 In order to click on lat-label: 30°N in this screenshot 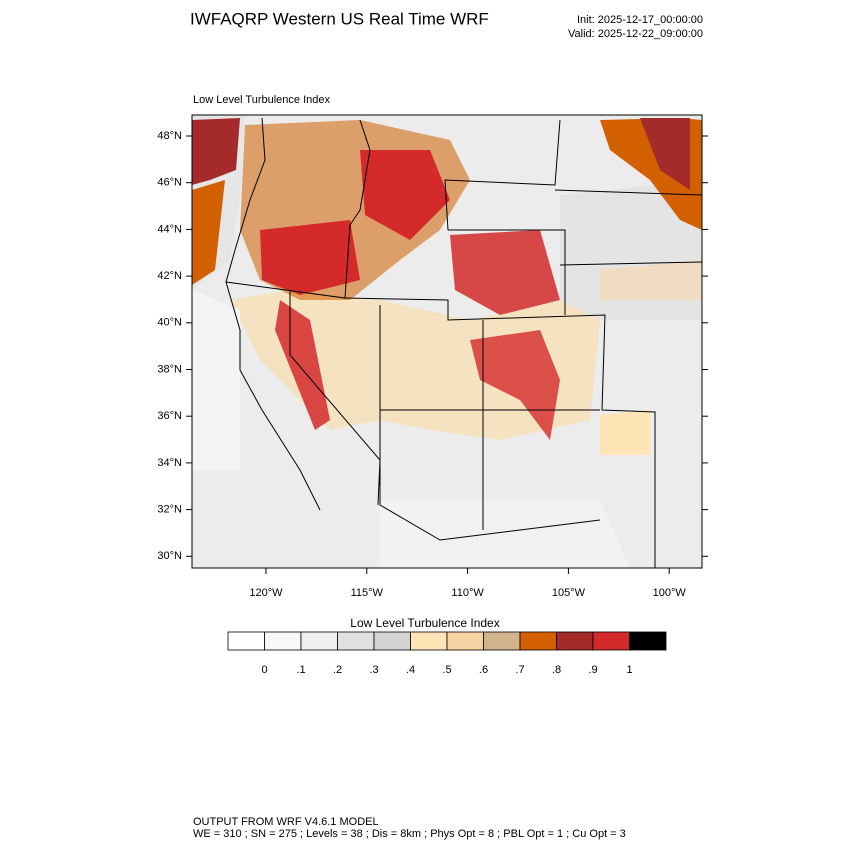, I will do `click(169, 556)`.